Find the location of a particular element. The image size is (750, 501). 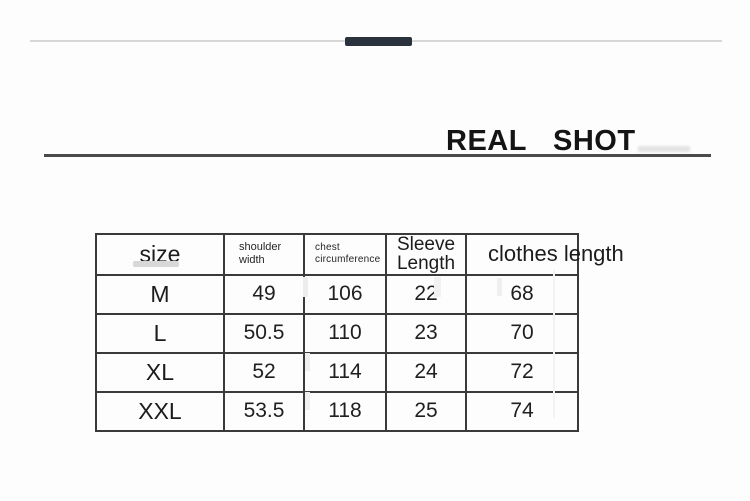

column-header-shoulder-width: shoulder width is located at coordinates (264, 254).